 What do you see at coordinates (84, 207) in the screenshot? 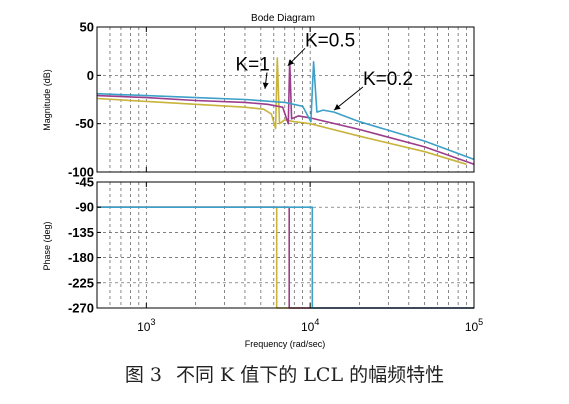
I see `y-tick-label: -90` at bounding box center [84, 207].